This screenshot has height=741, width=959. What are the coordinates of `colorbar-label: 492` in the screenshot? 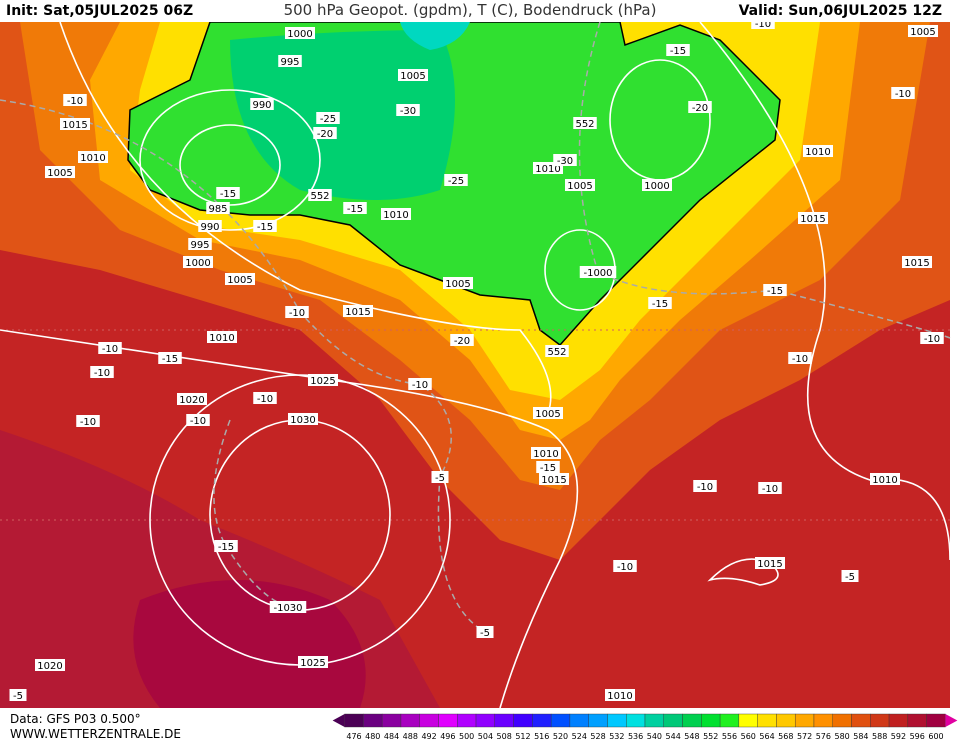 It's located at (428, 736).